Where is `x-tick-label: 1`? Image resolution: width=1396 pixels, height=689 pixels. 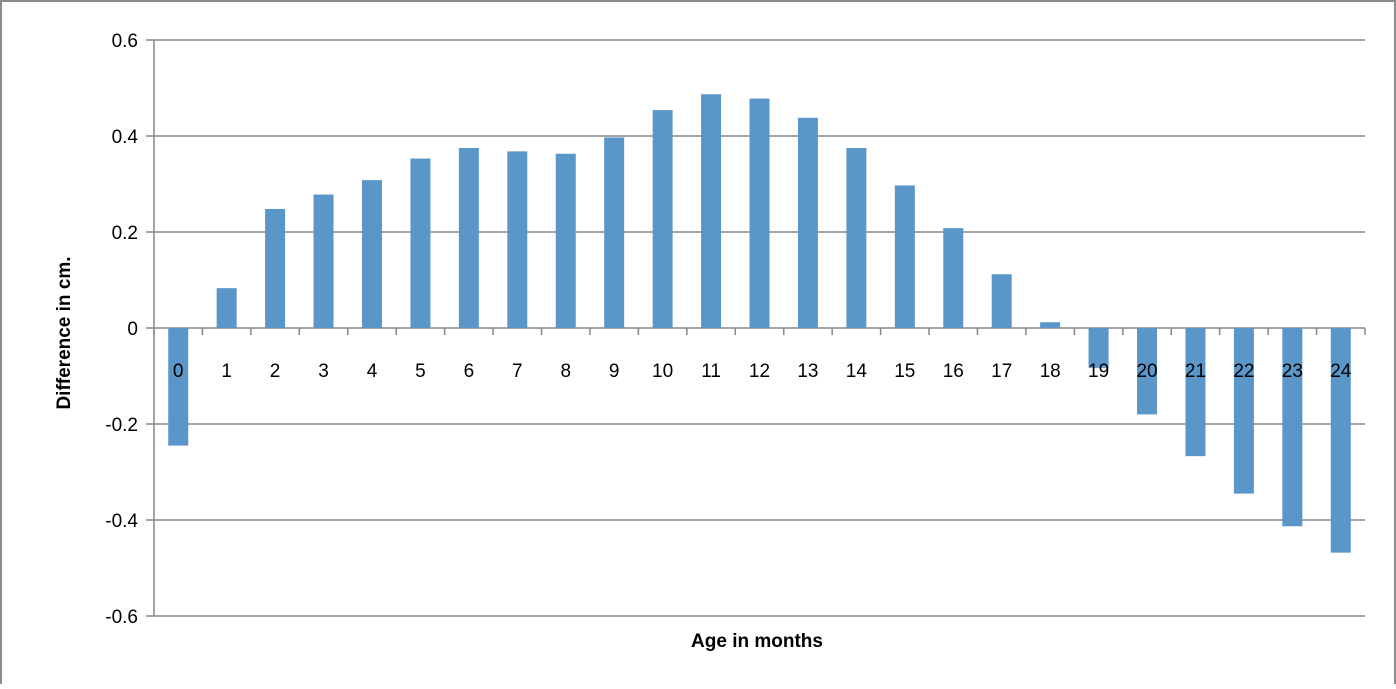 x-tick-label: 1 is located at coordinates (226, 371).